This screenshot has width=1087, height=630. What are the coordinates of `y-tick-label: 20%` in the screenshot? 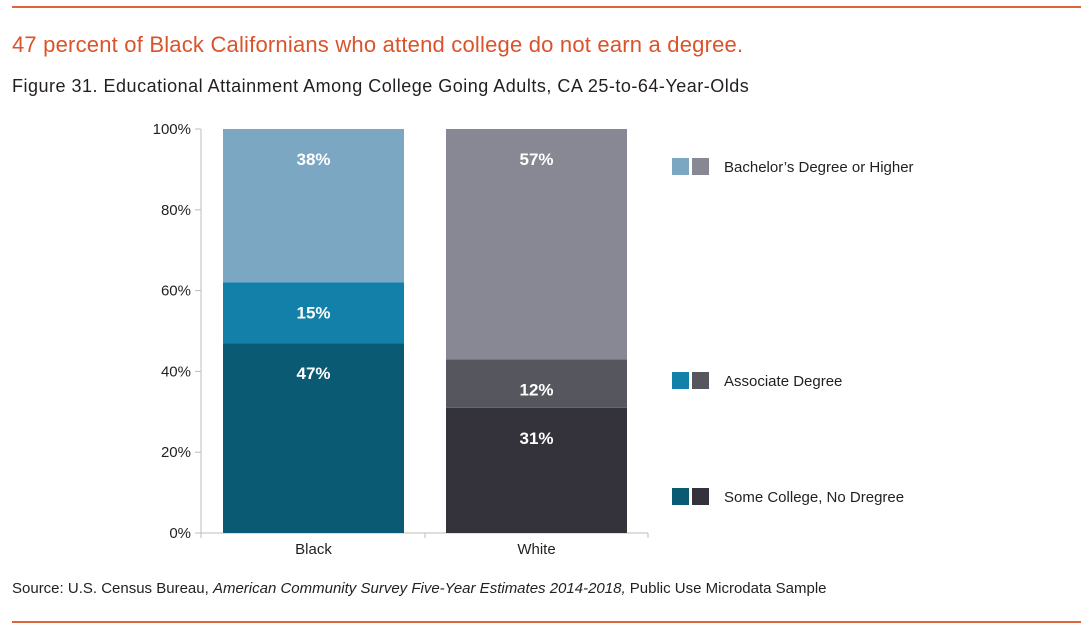 It's located at (176, 452).